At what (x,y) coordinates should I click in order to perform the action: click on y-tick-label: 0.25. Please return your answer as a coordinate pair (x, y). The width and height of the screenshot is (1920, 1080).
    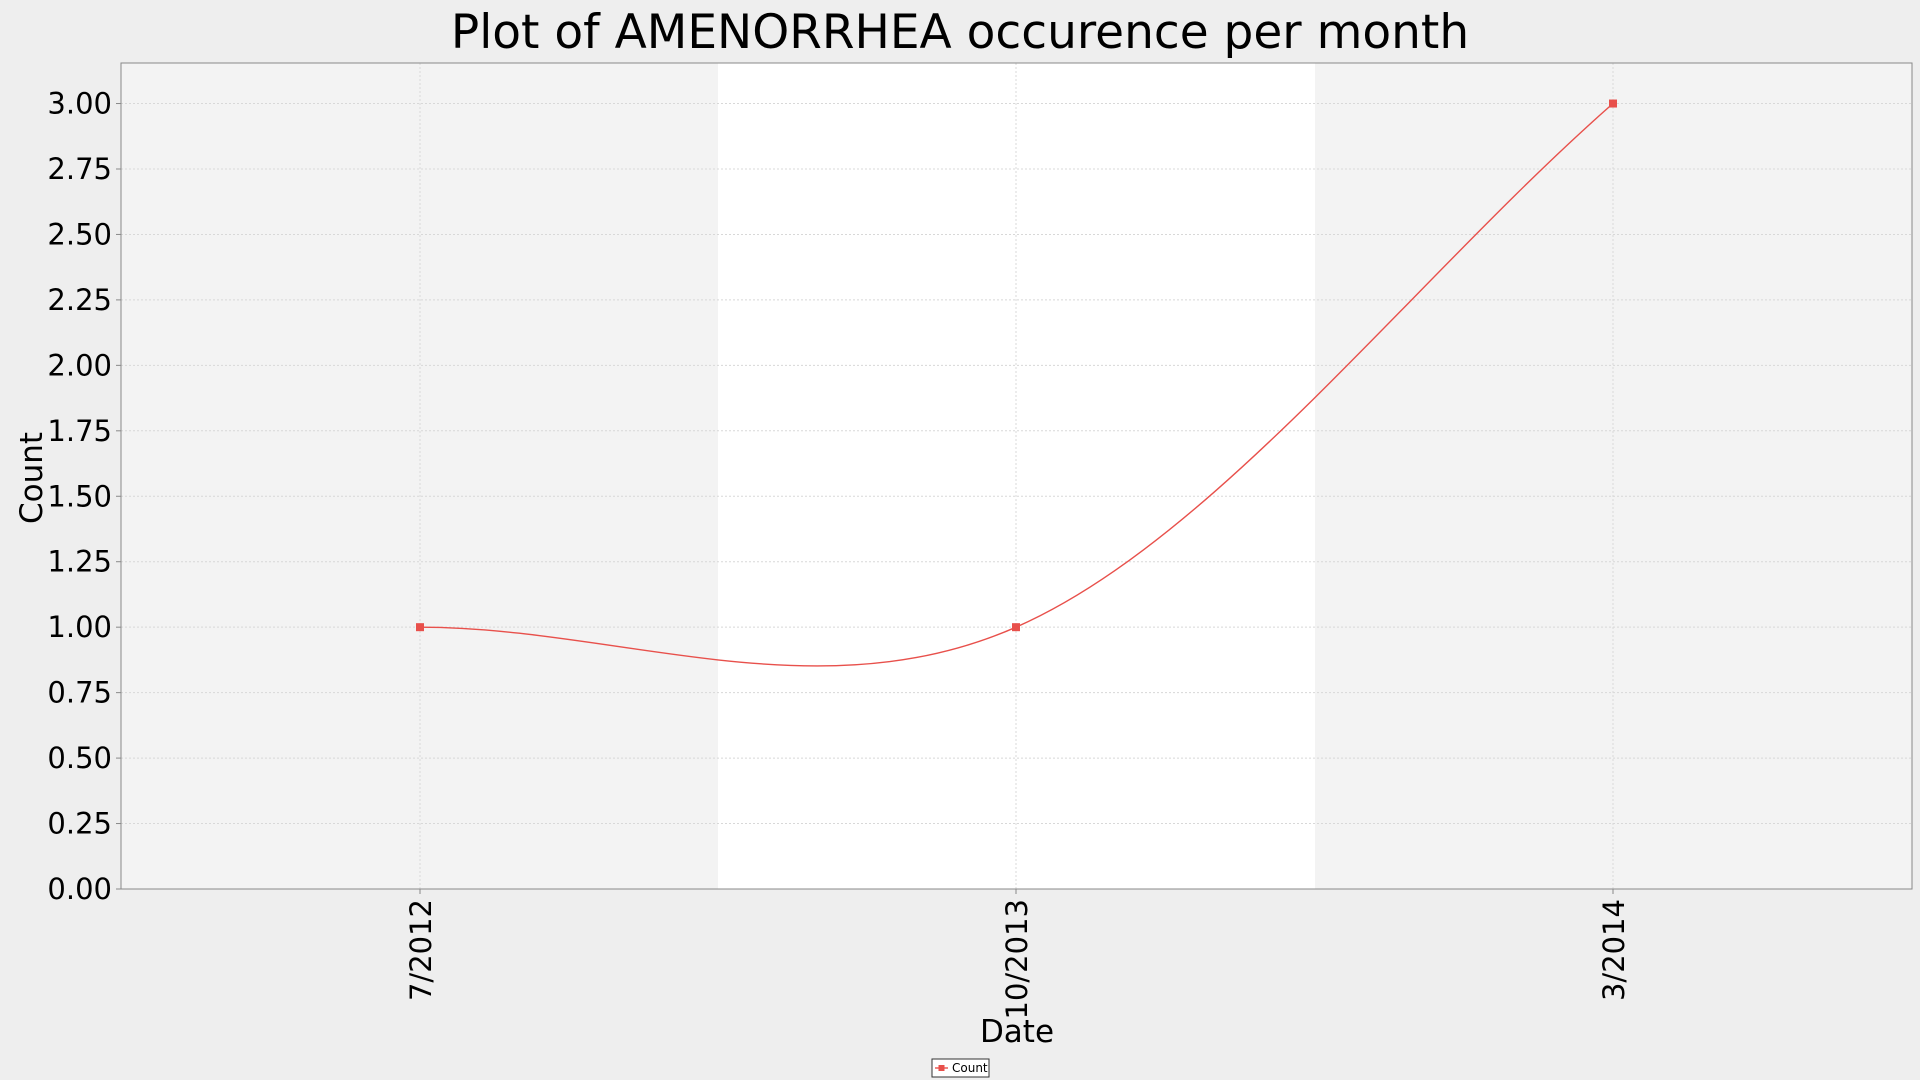
    Looking at the image, I should click on (79, 824).